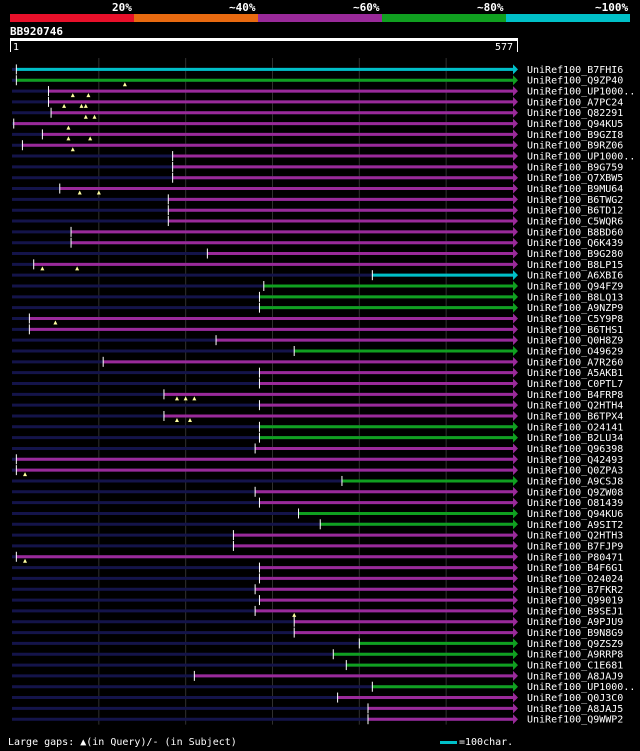  I want to click on hit-label: UniRef100_Q0H8Z9, so click(575, 341).